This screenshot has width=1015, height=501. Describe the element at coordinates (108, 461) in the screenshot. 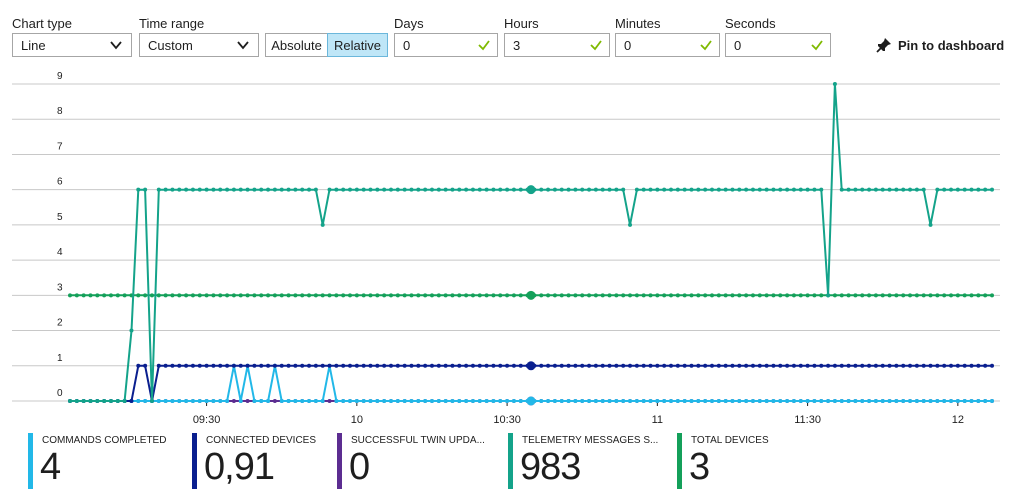

I see `legend-item: COMMANDS COMPLETED 4` at that location.